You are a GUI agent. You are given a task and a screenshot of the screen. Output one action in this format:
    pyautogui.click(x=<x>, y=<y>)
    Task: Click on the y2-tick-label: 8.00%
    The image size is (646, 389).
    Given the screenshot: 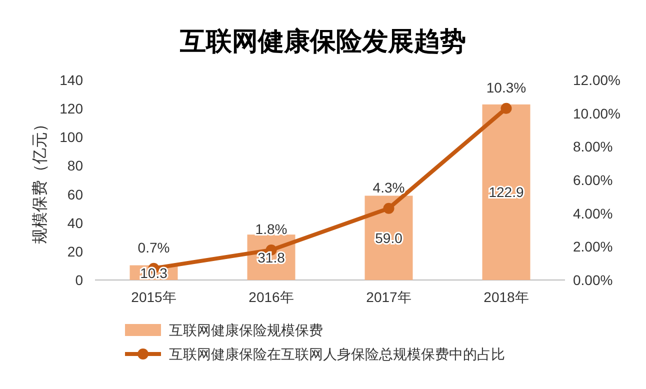 What is the action you would take?
    pyautogui.click(x=593, y=146)
    